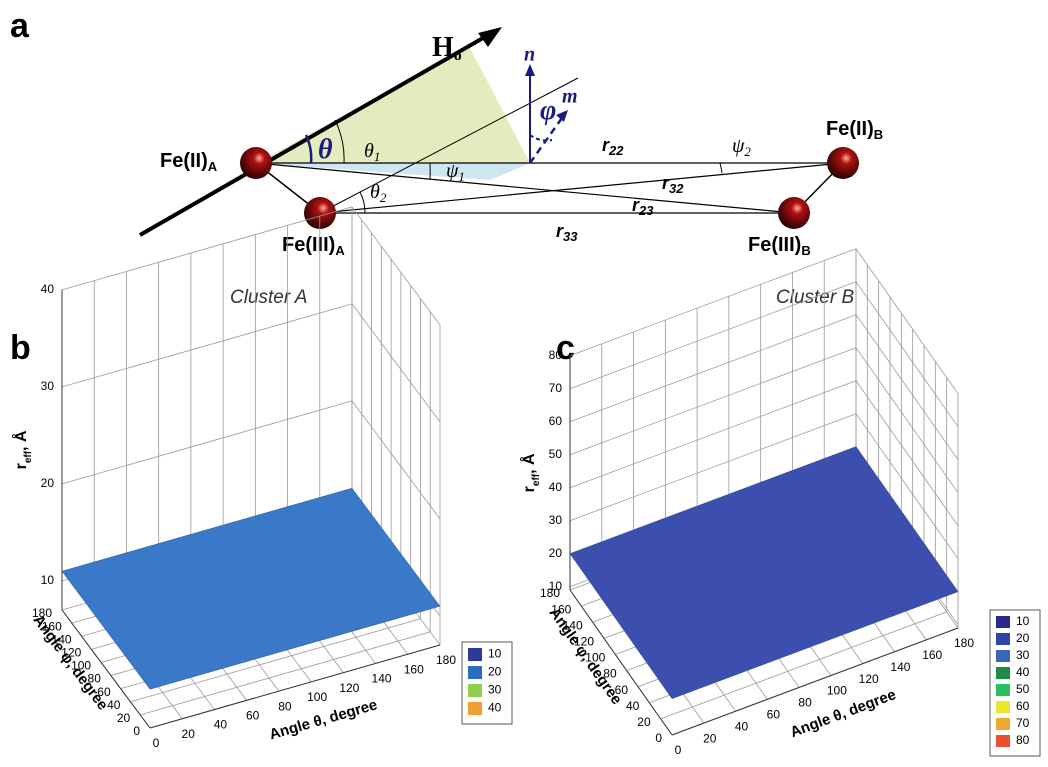  What do you see at coordinates (878, 134) in the screenshot?
I see `atom-label-sub: B` at bounding box center [878, 134].